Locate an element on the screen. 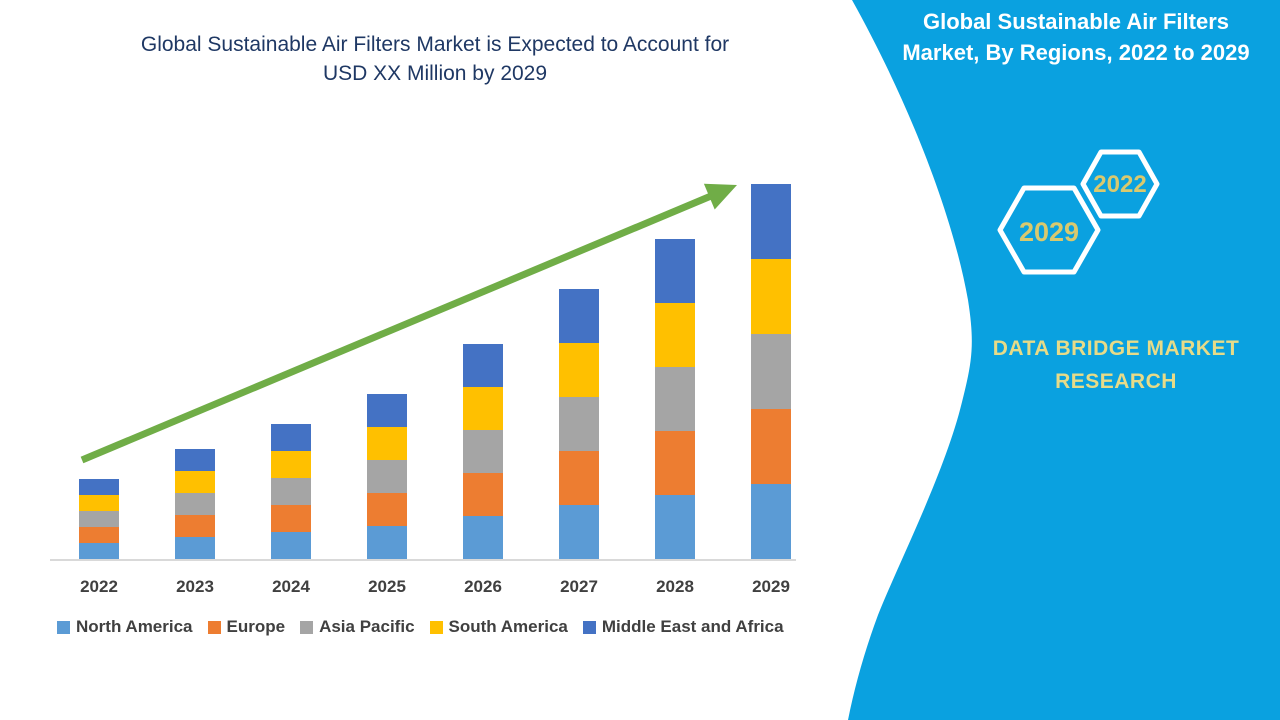  bar-segment-2026-asia-pacific is located at coordinates (483, 451).